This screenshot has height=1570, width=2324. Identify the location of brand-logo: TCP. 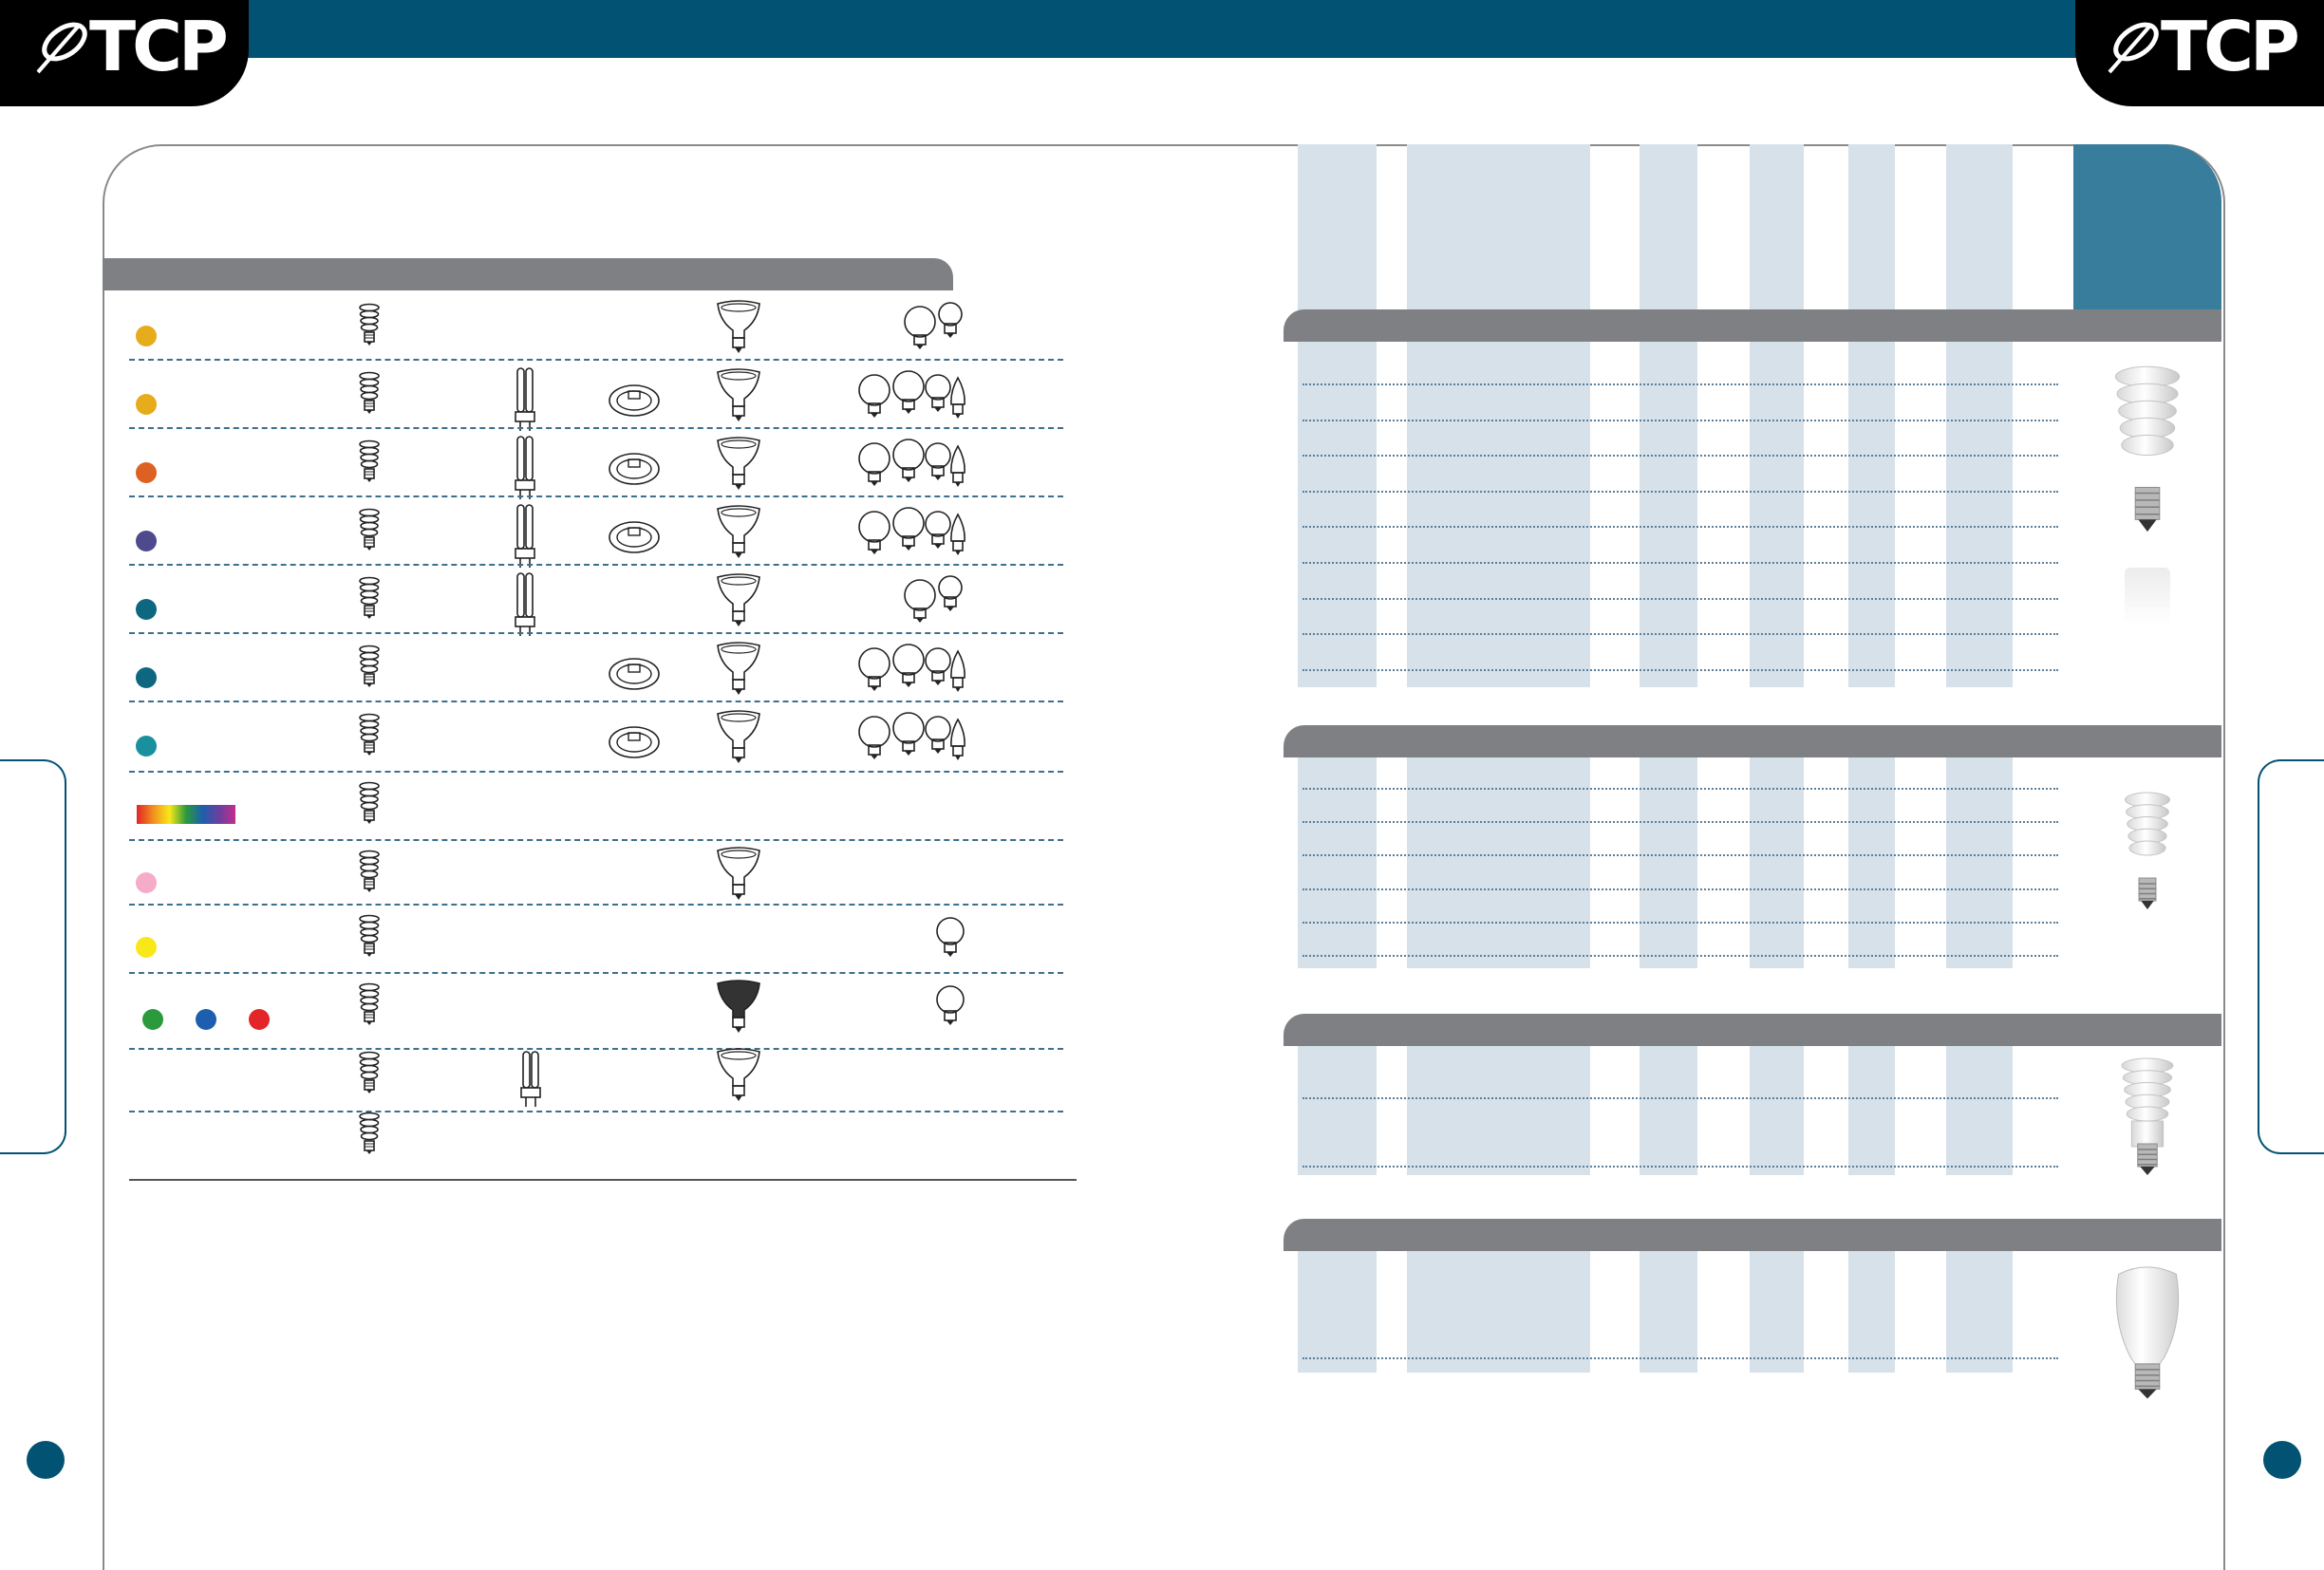
(130, 46).